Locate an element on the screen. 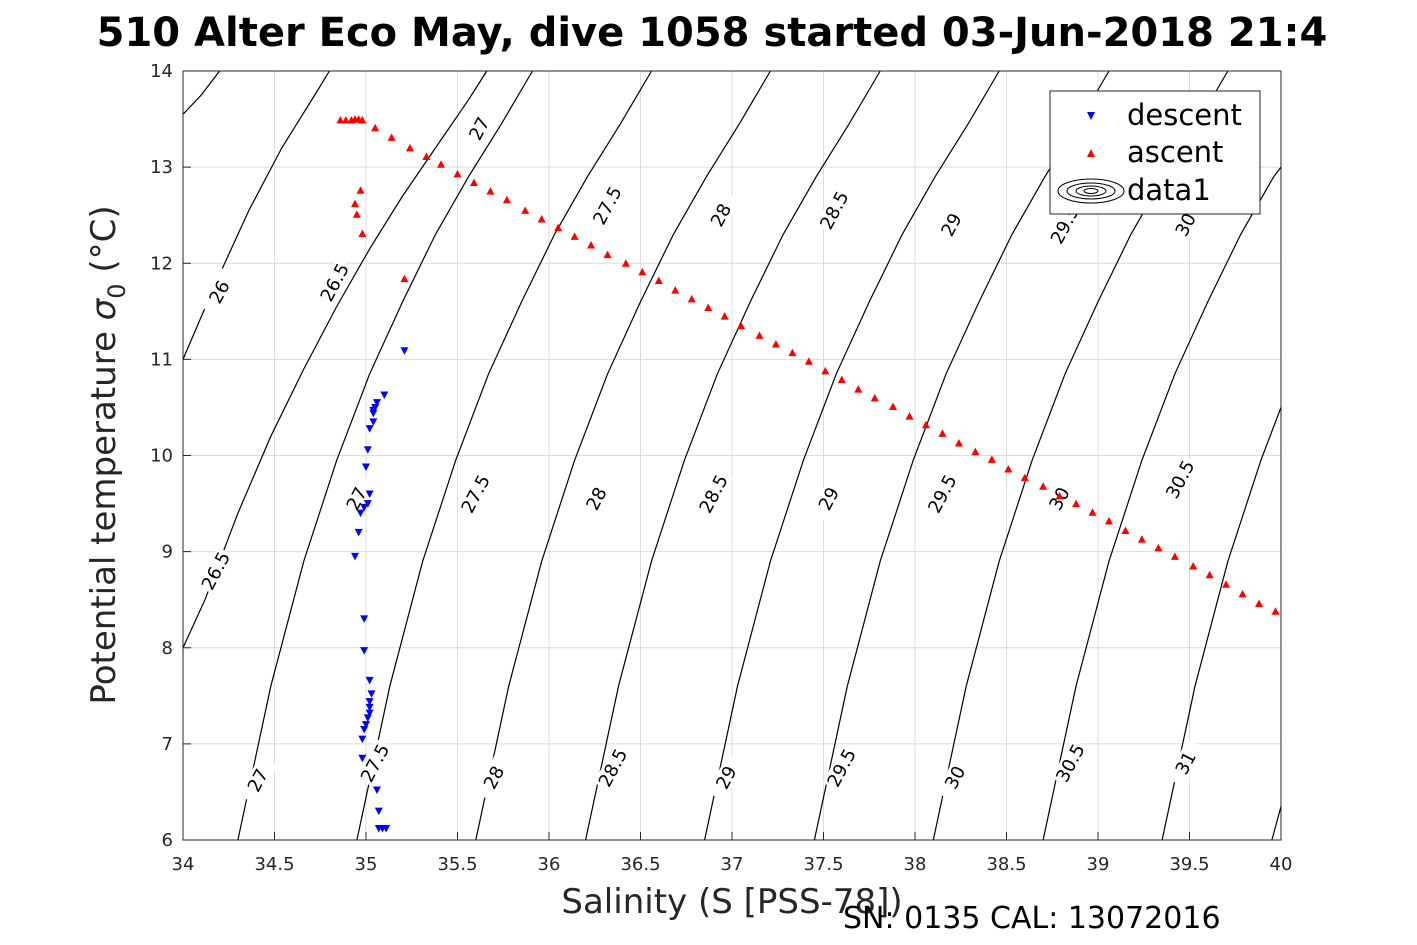  ascent-marker-icon is located at coordinates (1091, 153).